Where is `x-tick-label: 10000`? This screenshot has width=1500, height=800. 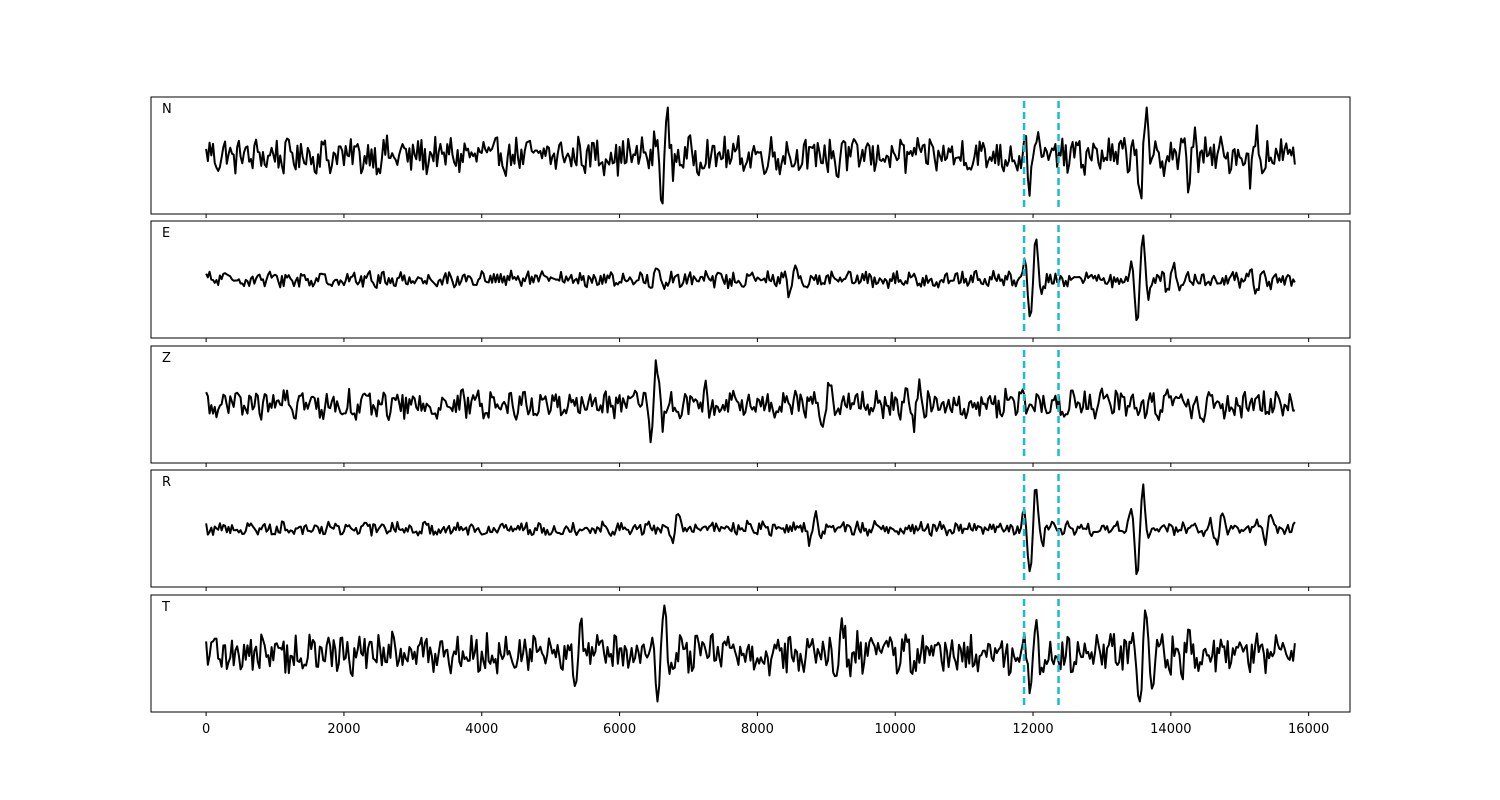
x-tick-label: 10000 is located at coordinates (895, 729).